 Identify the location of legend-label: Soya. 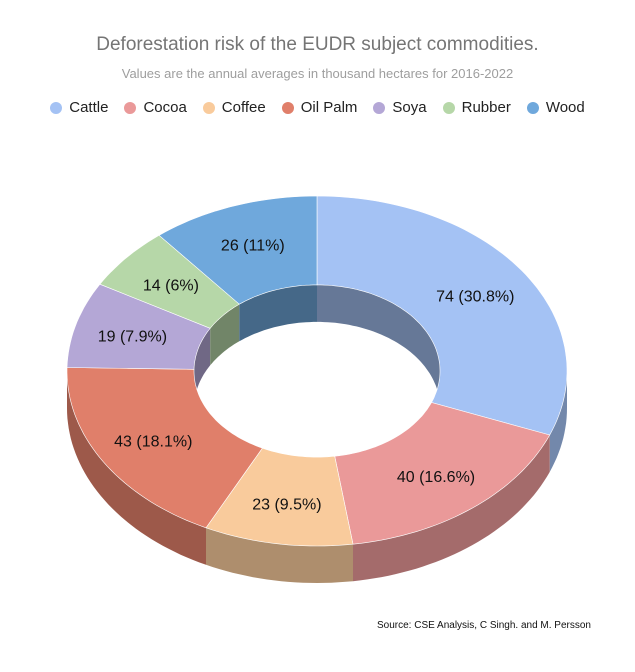
(409, 107).